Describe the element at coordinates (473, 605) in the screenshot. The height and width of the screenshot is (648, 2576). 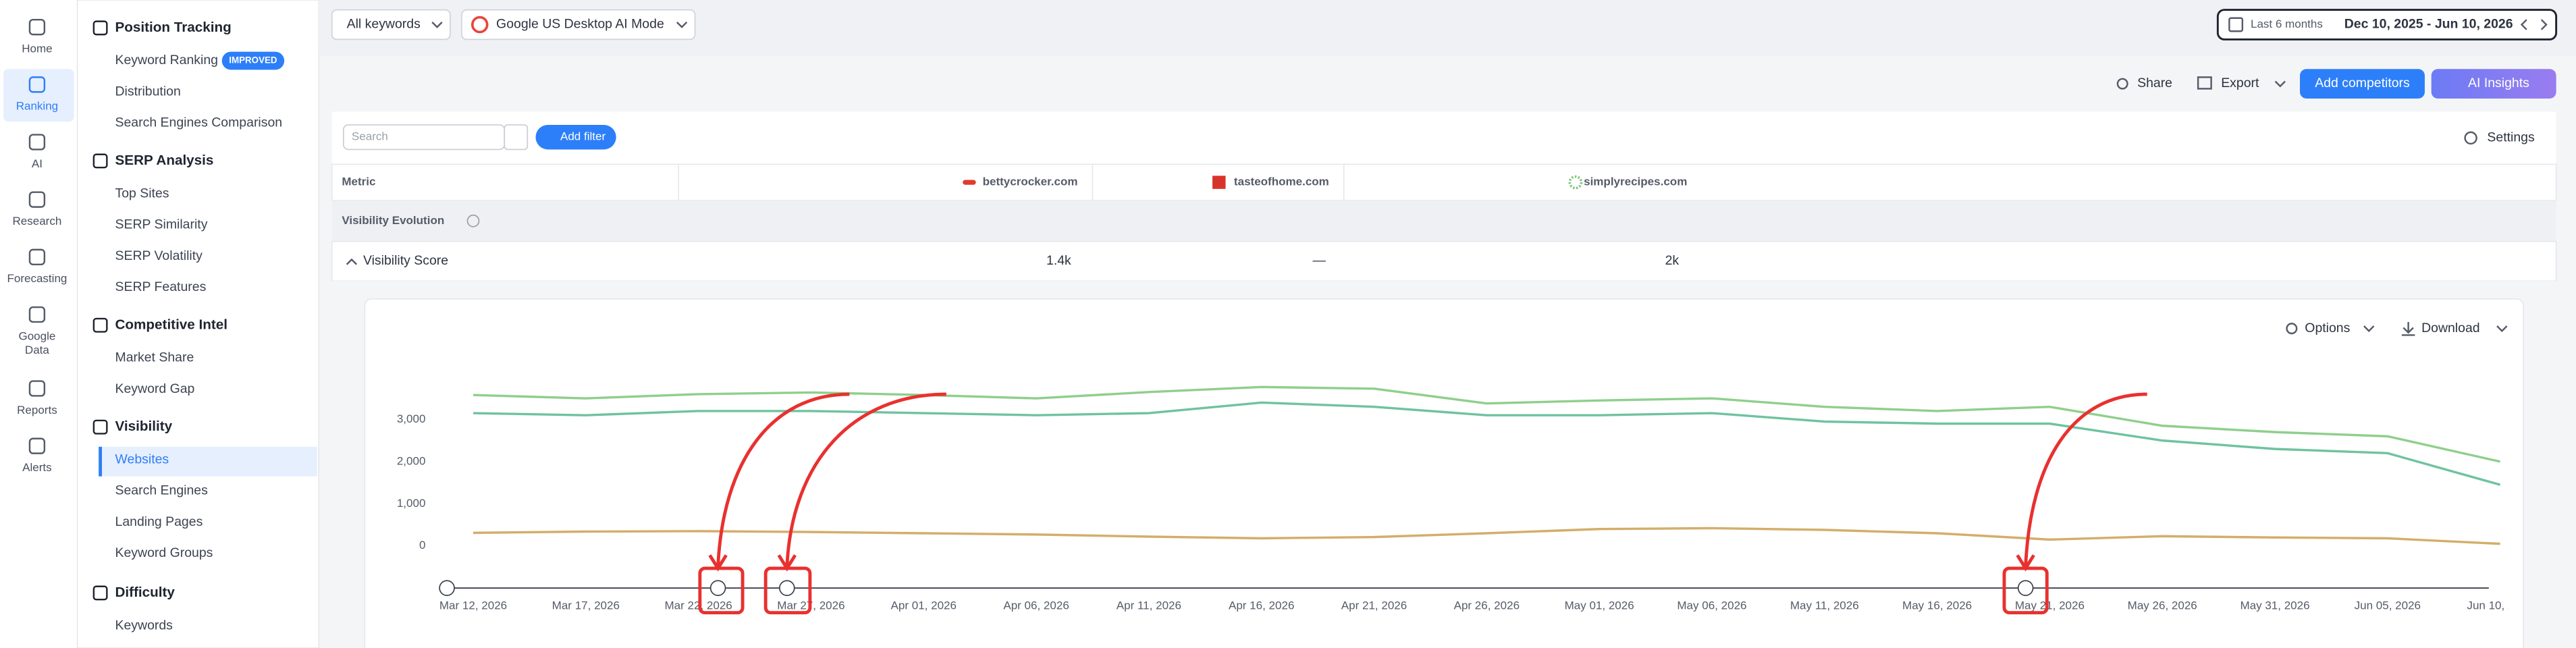
I see `x-tick-label: Mar 12, 2026` at that location.